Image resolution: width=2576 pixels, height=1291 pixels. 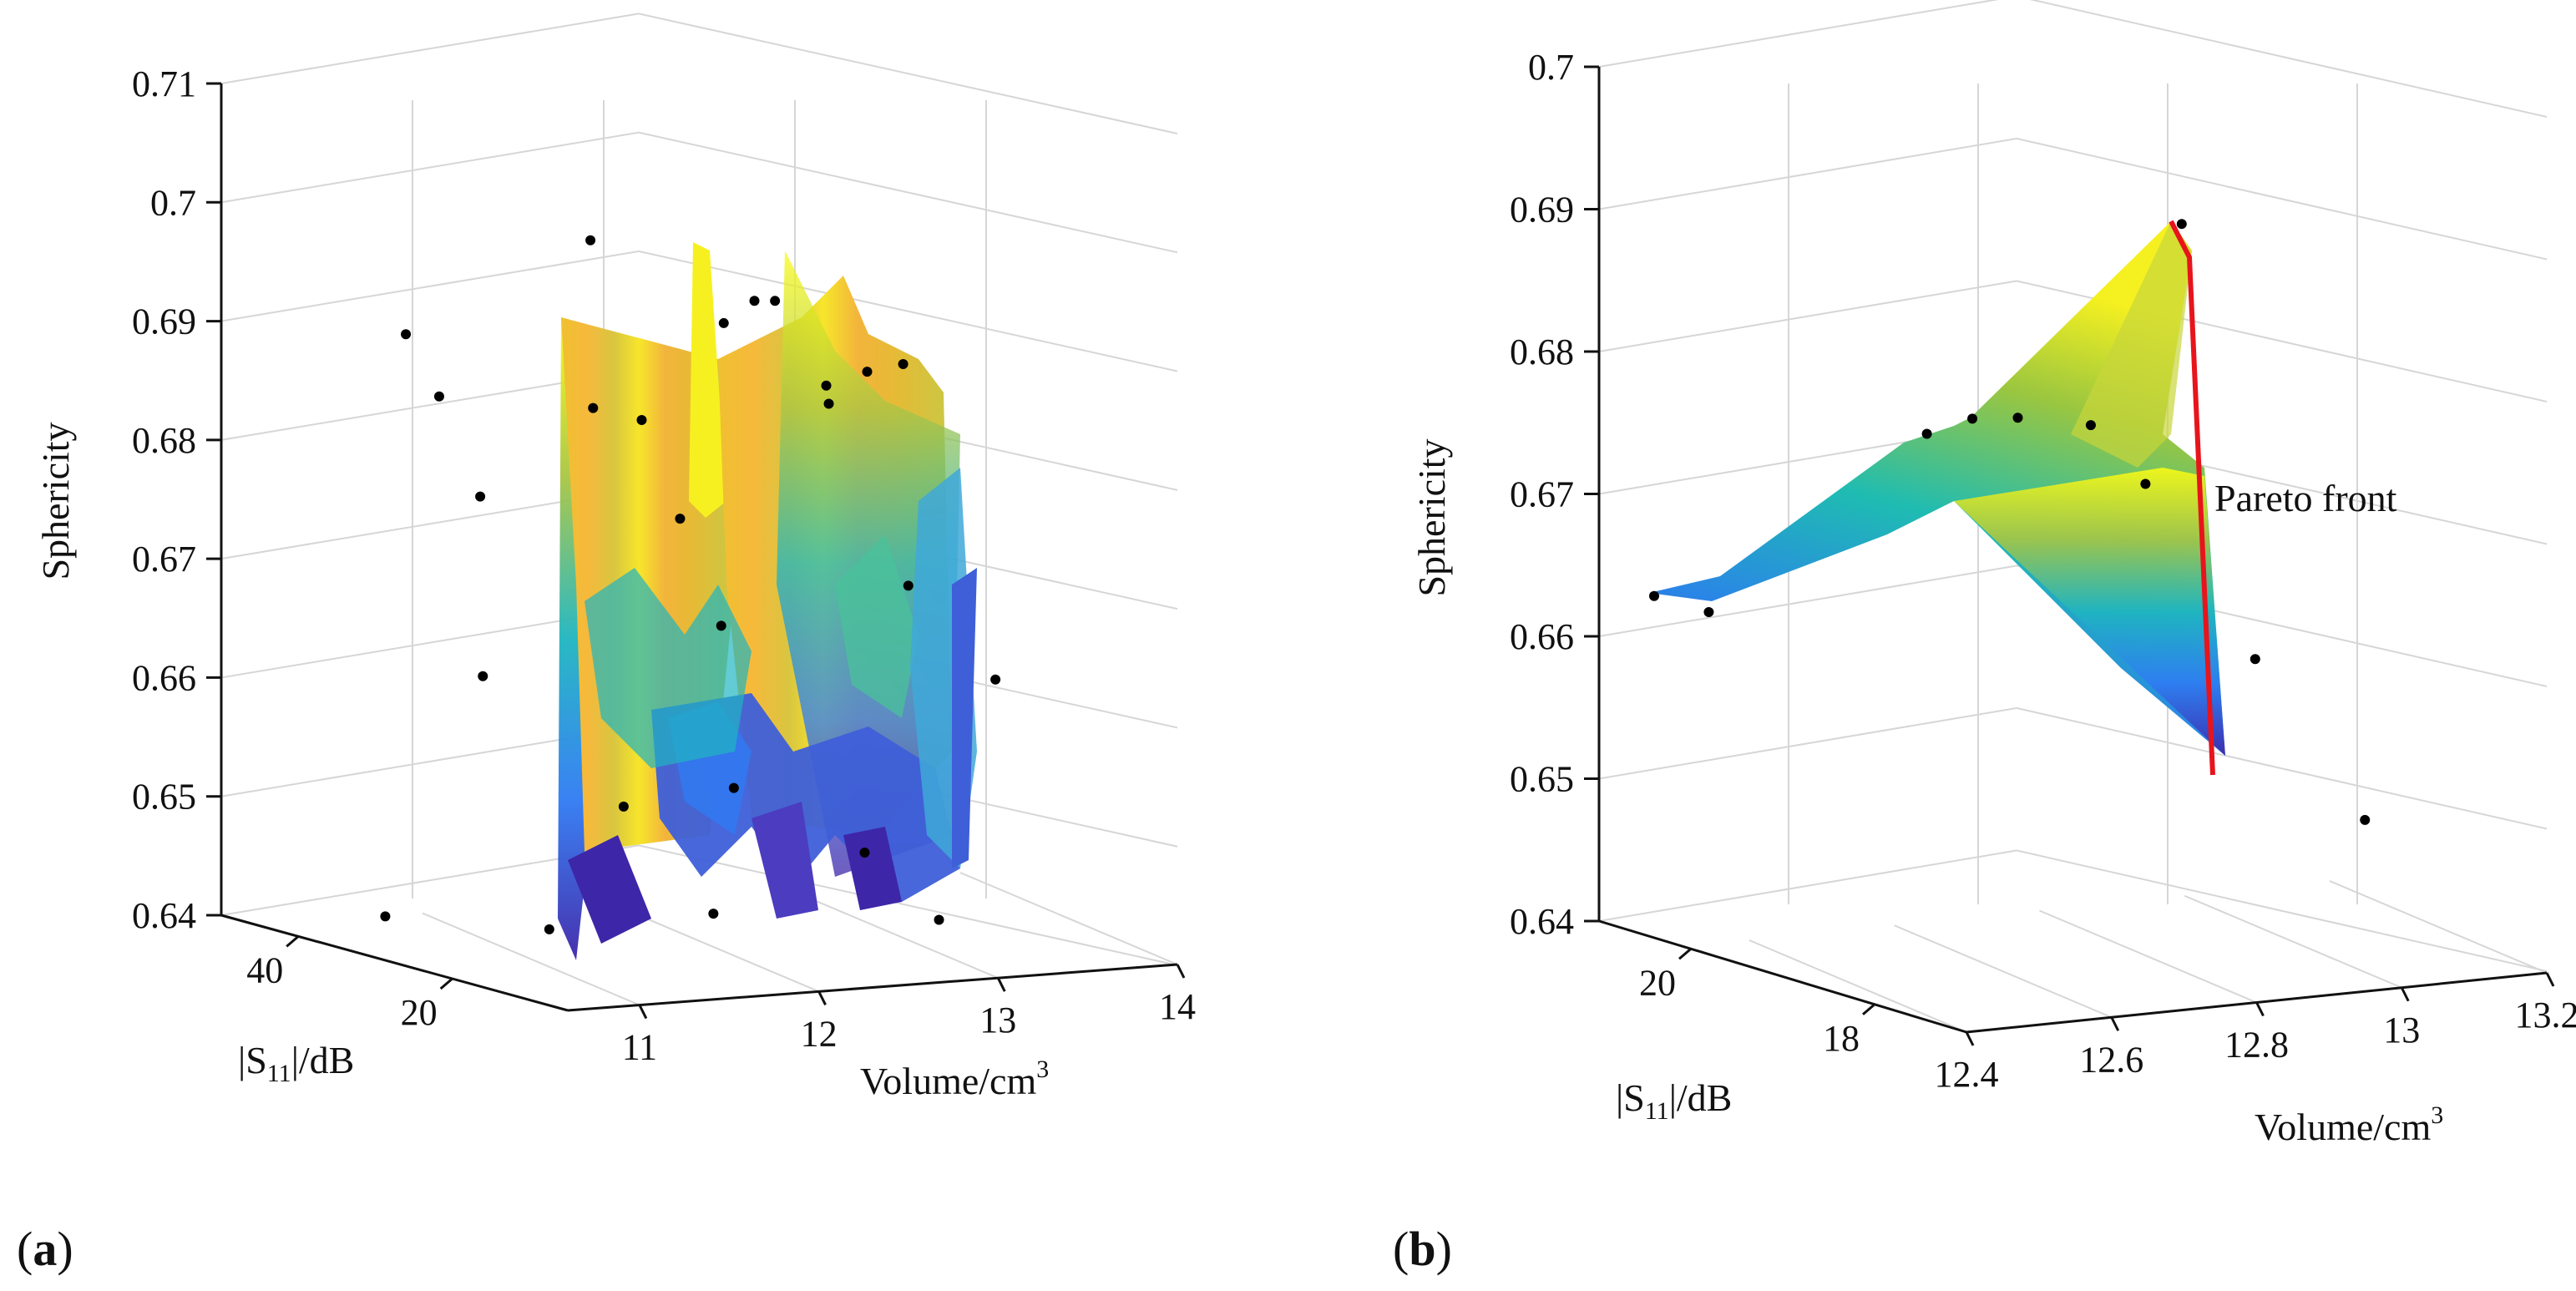 What do you see at coordinates (819, 1033) in the screenshot?
I see `x-tick-label: 12` at bounding box center [819, 1033].